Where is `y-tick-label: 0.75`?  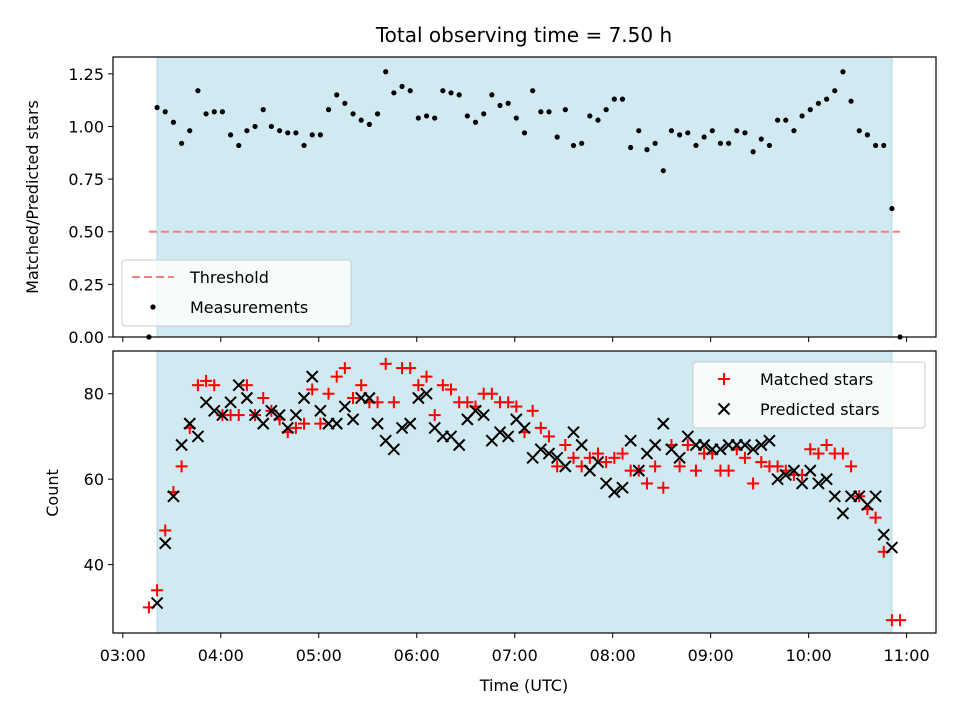 y-tick-label: 0.75 is located at coordinates (86, 179).